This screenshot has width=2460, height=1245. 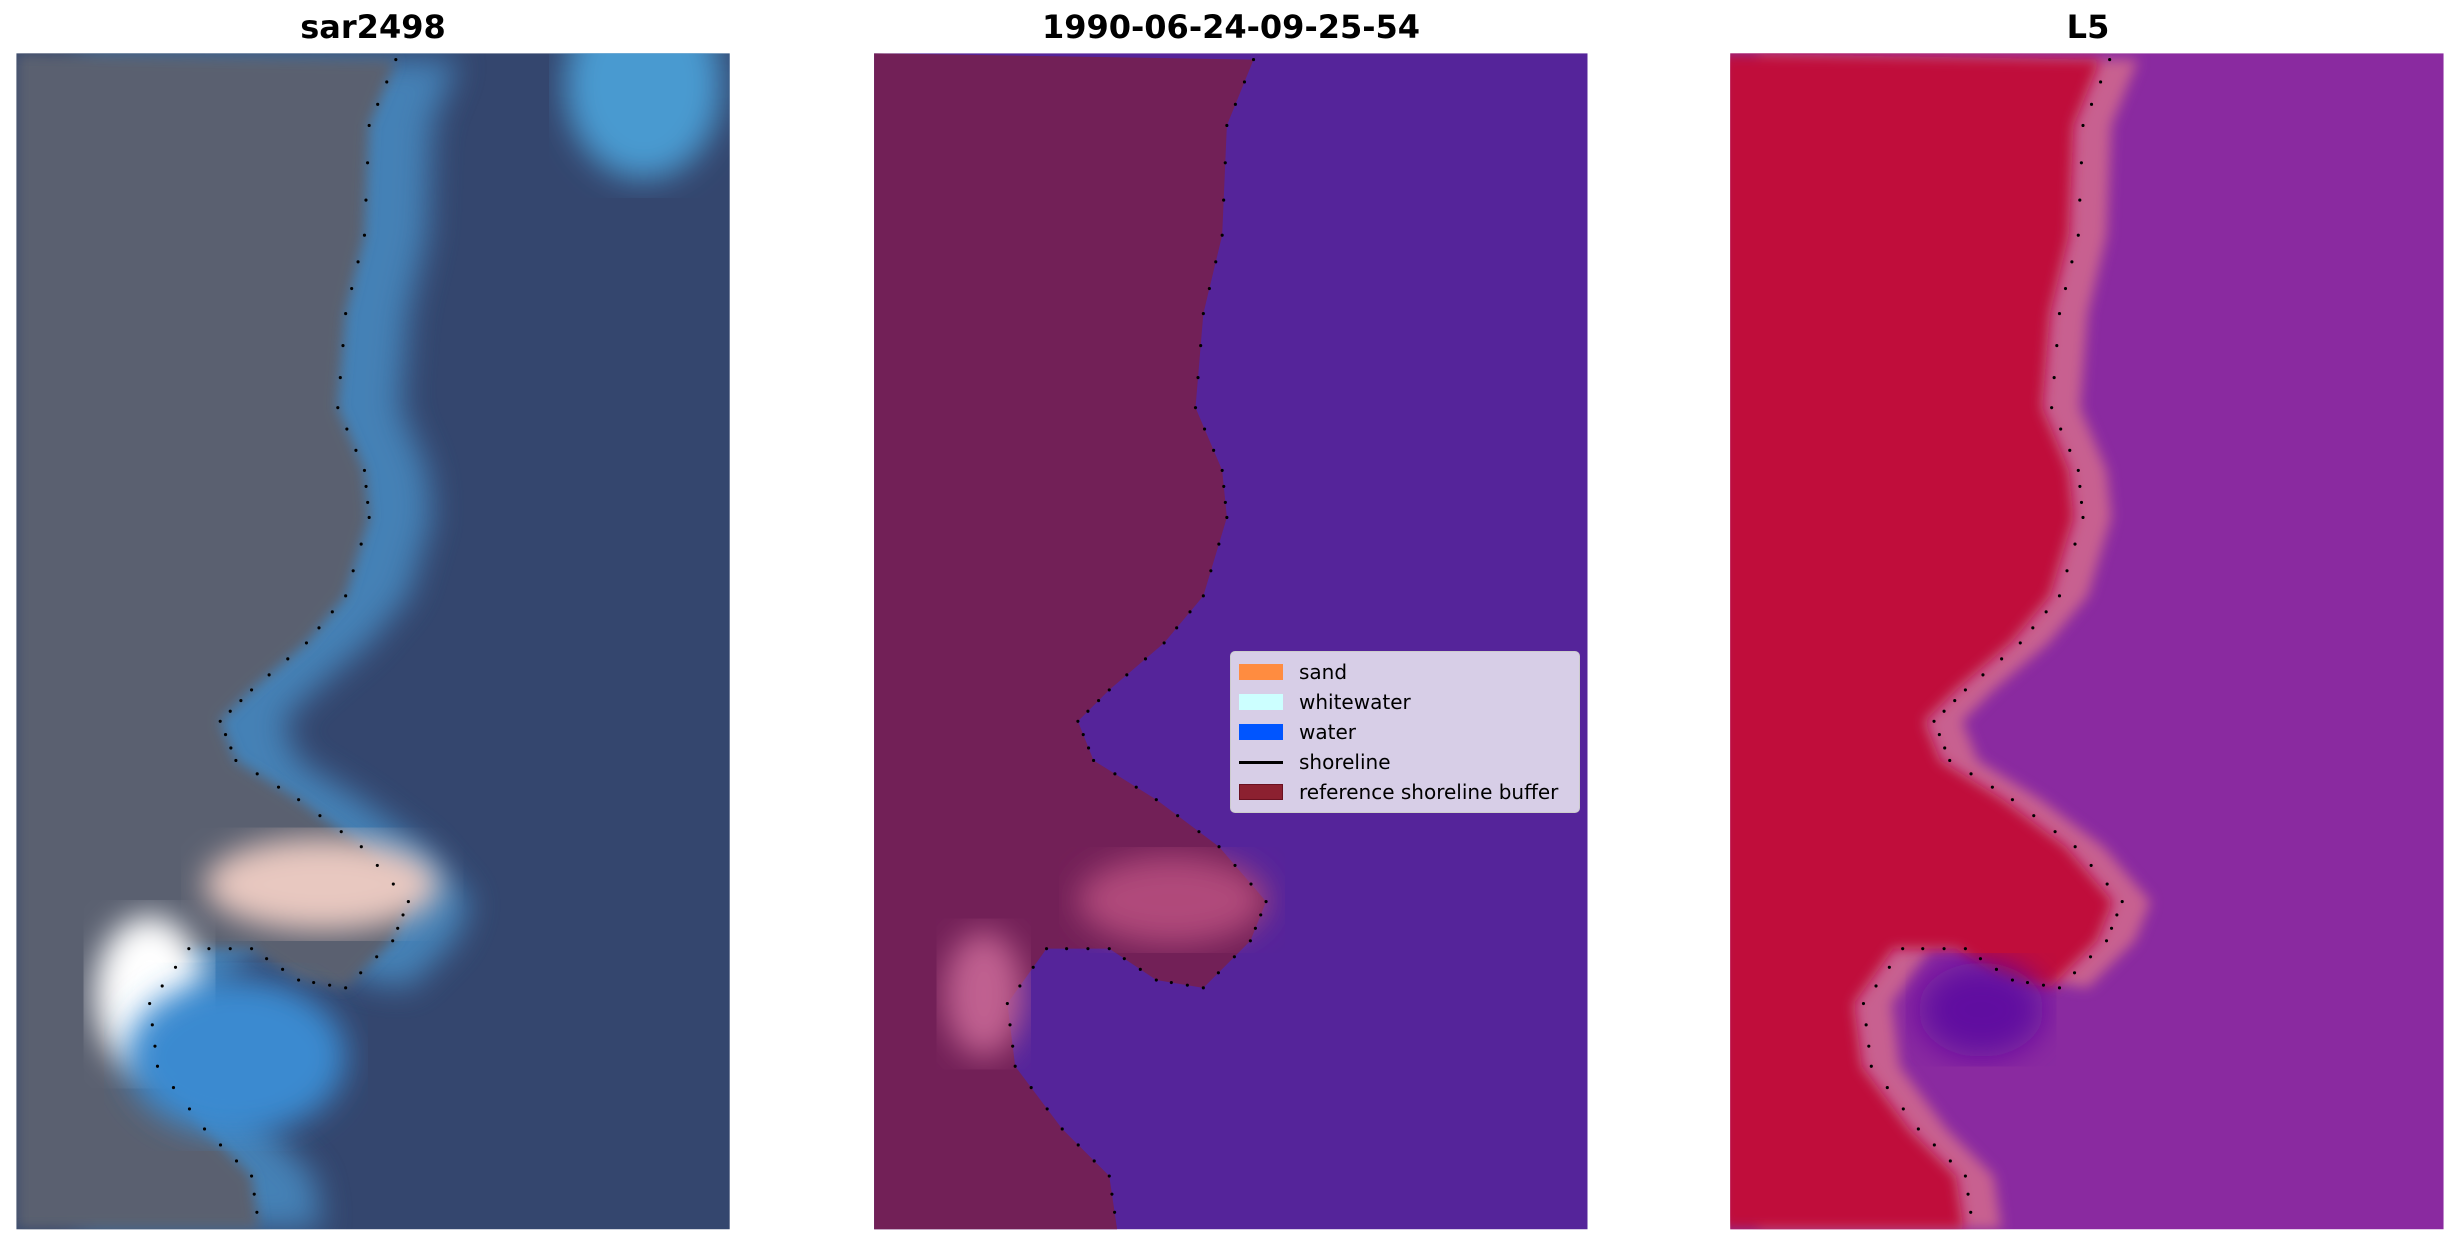 What do you see at coordinates (1345, 762) in the screenshot?
I see `legend-label: shoreline` at bounding box center [1345, 762].